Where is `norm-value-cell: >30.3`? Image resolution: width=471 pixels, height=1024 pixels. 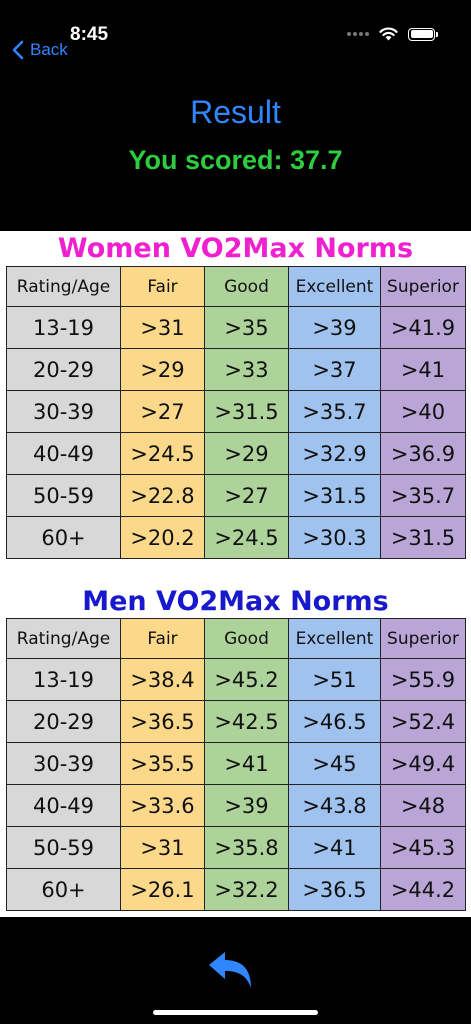 norm-value-cell: >30.3 is located at coordinates (334, 537).